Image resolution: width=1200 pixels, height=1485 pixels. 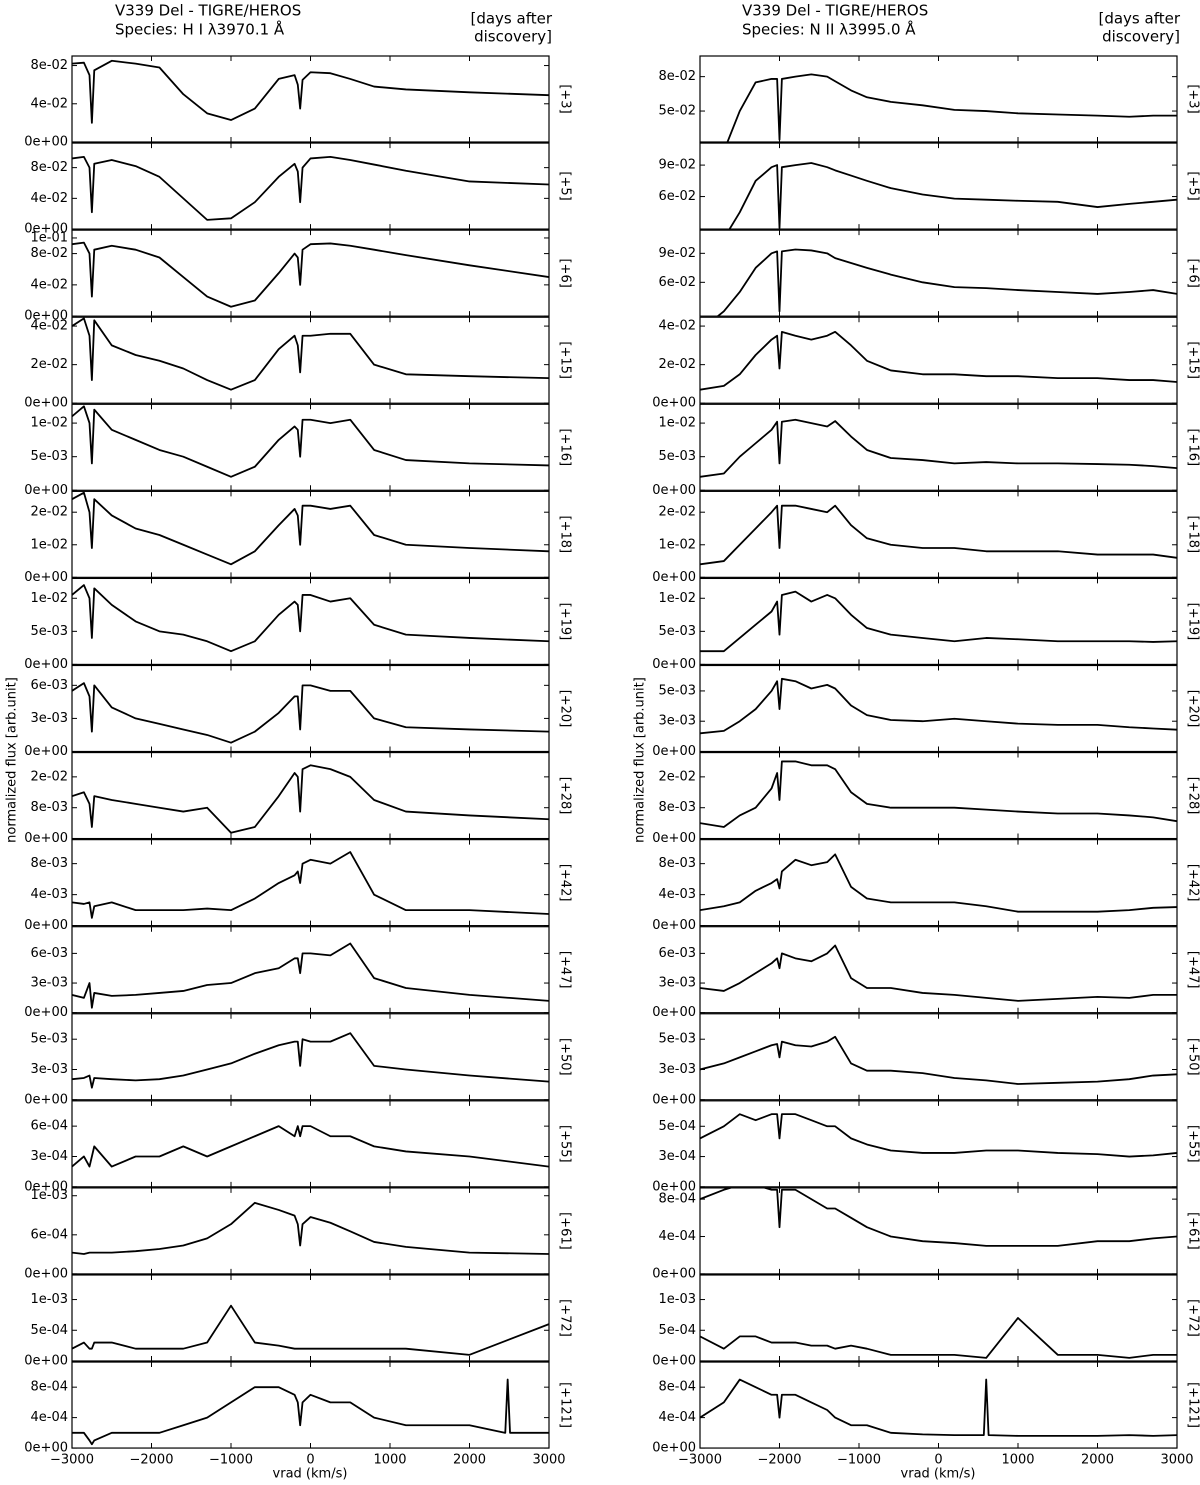 What do you see at coordinates (859, 1460) in the screenshot?
I see `x-tick-label: −1000` at bounding box center [859, 1460].